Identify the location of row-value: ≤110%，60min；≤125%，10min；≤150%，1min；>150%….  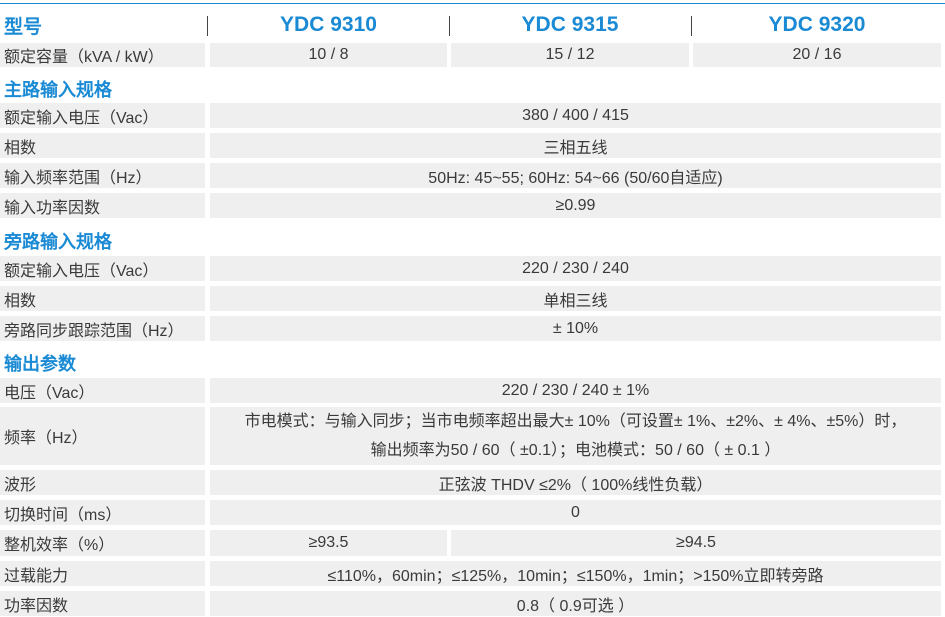
(575, 573).